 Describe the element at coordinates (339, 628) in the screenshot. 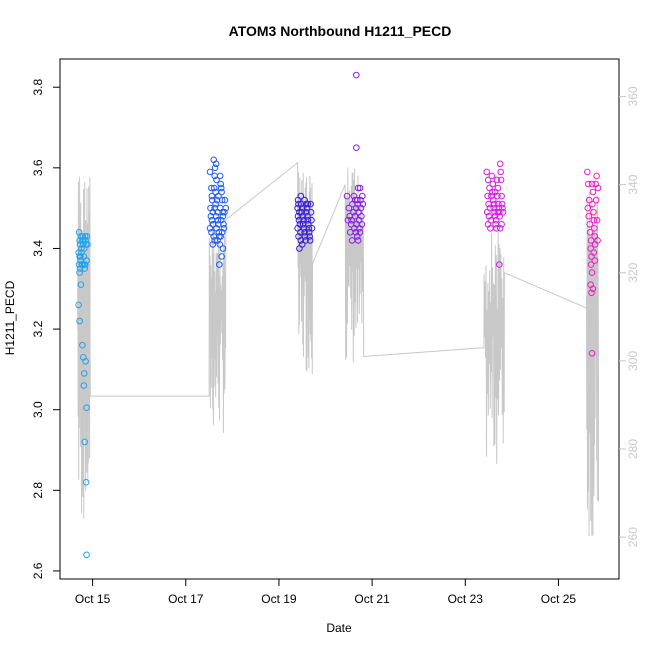

I see `x-axis-label: Date` at that location.